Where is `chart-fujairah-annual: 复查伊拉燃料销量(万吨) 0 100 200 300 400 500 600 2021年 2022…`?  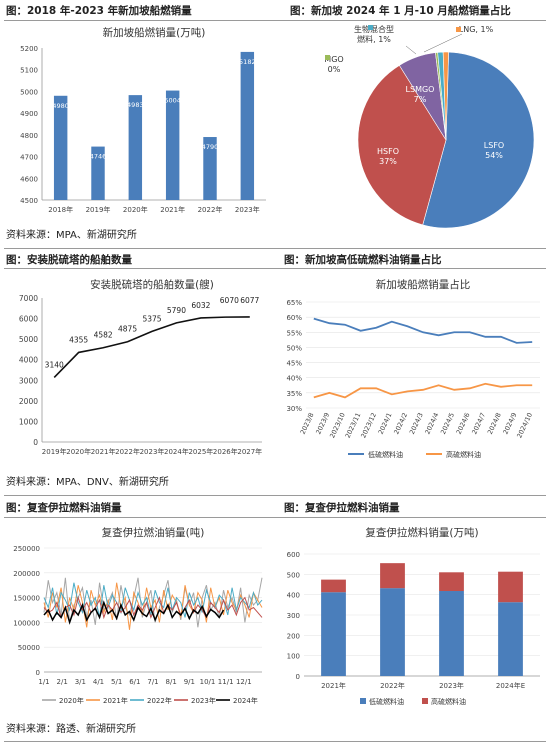
chart-fujairah-annual: 复查伊拉燃料销量(万吨) 0 100 200 300 400 500 600 2021年 2022… is located at coordinates (413, 616).